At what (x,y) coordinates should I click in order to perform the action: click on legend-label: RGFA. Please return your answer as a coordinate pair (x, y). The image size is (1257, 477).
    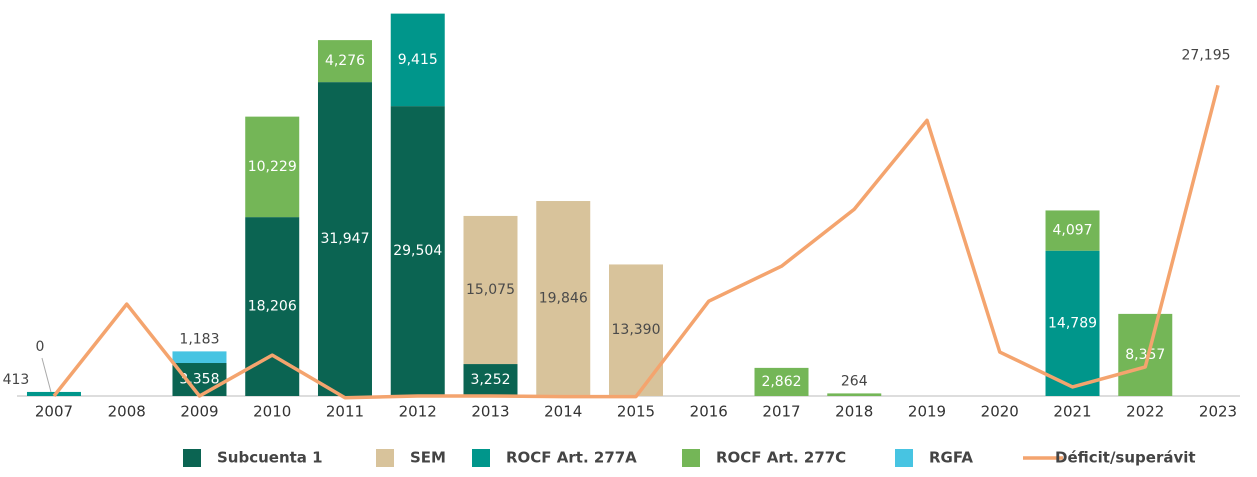
    Looking at the image, I should click on (951, 458).